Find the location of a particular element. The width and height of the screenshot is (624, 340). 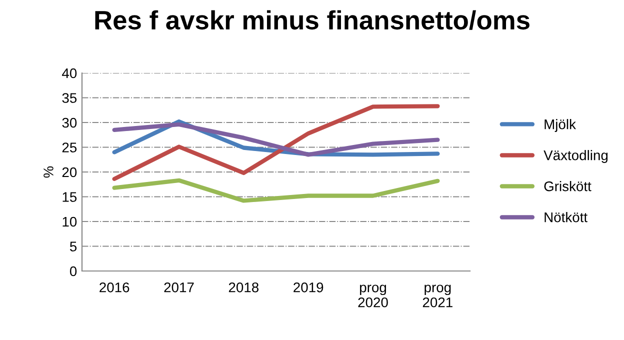

y-tick-label: 10 is located at coordinates (69, 221).